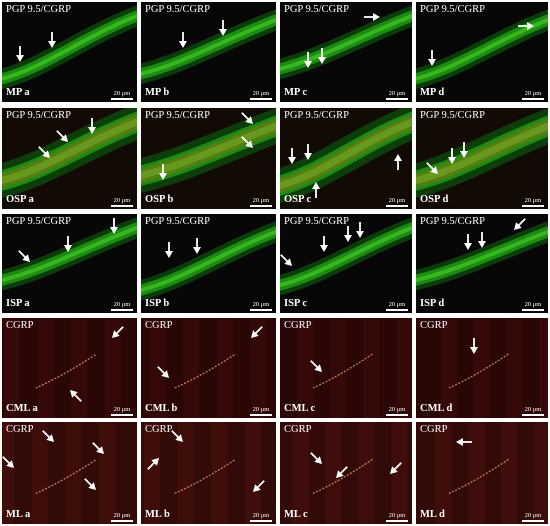 The image size is (550, 526). I want to click on micrograph-panel: PGP 9.5/CGRP MP a 20 μm, so click(69, 52).